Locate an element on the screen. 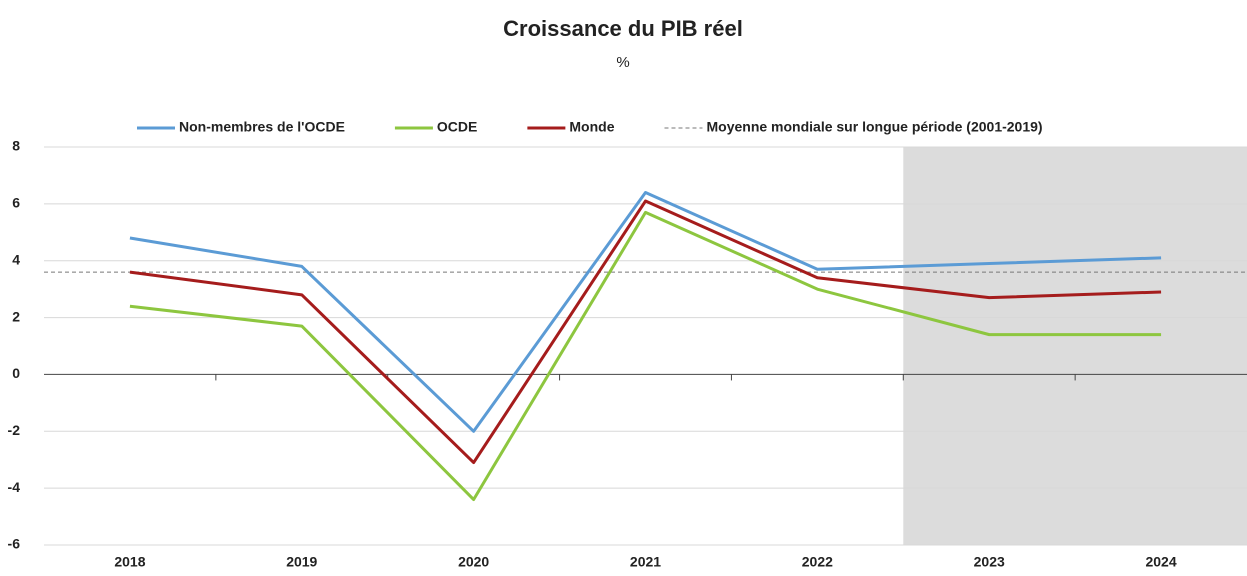 Image resolution: width=1247 pixels, height=576 pixels. y-tick-label: 6 is located at coordinates (16, 203).